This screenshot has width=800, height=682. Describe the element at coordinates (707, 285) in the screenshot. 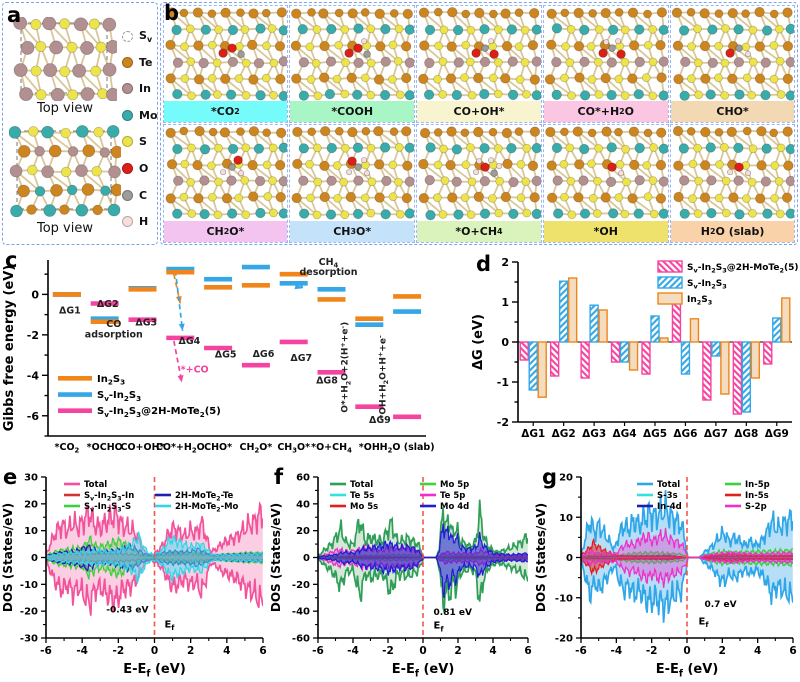

I see `svg-text: Sv-In2S3` at that location.